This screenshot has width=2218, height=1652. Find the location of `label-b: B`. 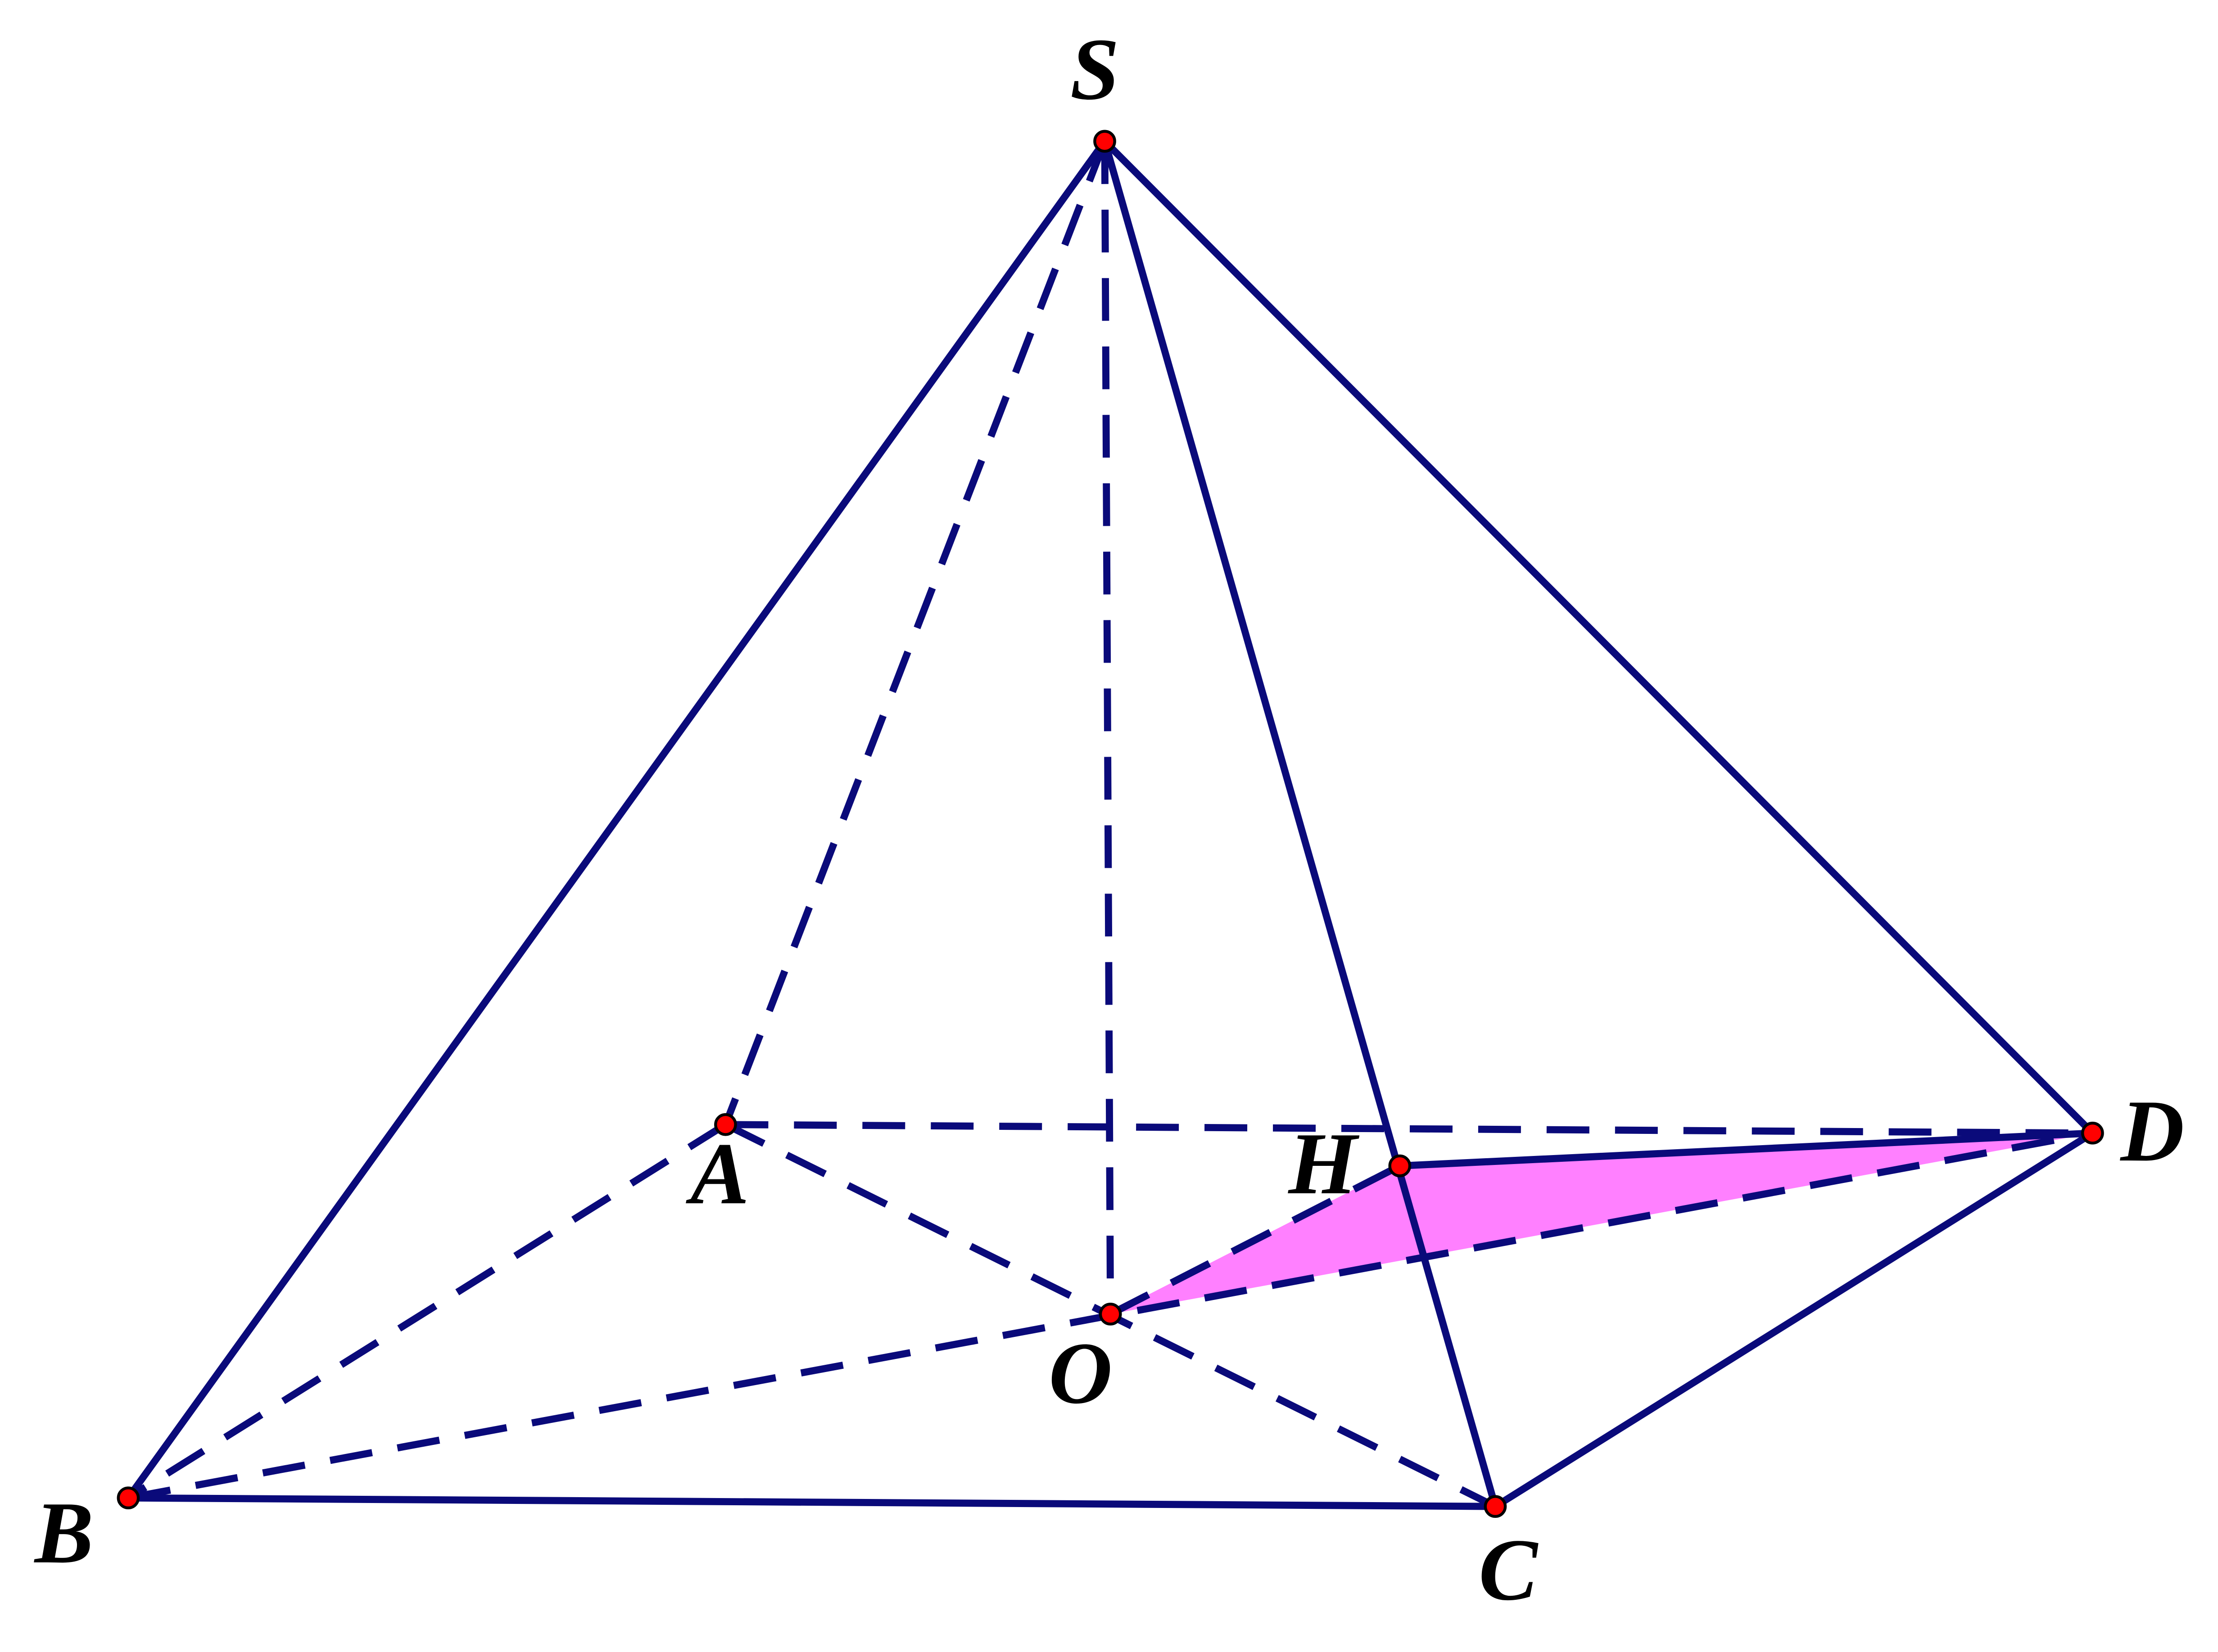

label-b: B is located at coordinates (64, 1533).